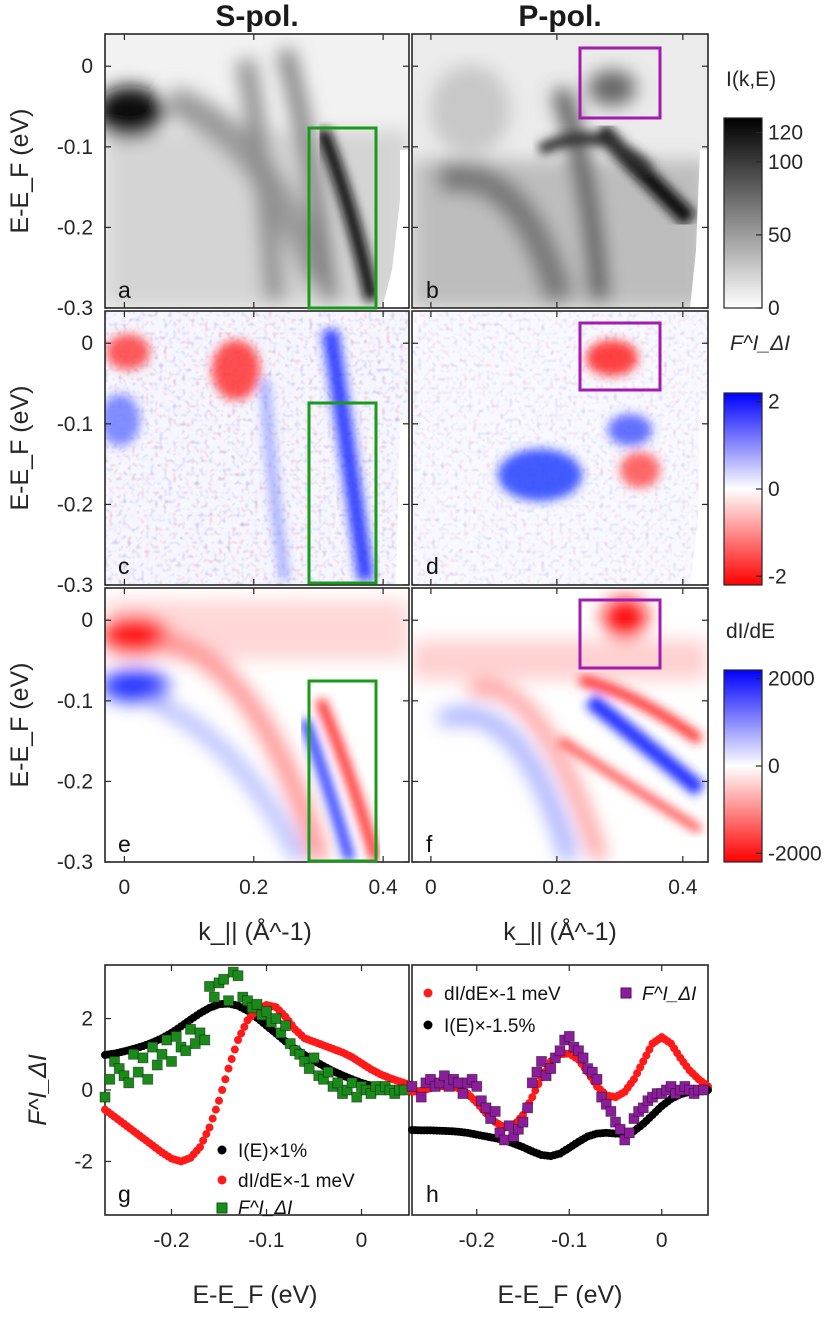 The image size is (830, 1330). What do you see at coordinates (124, 566) in the screenshot?
I see `panel-label-c: c` at bounding box center [124, 566].